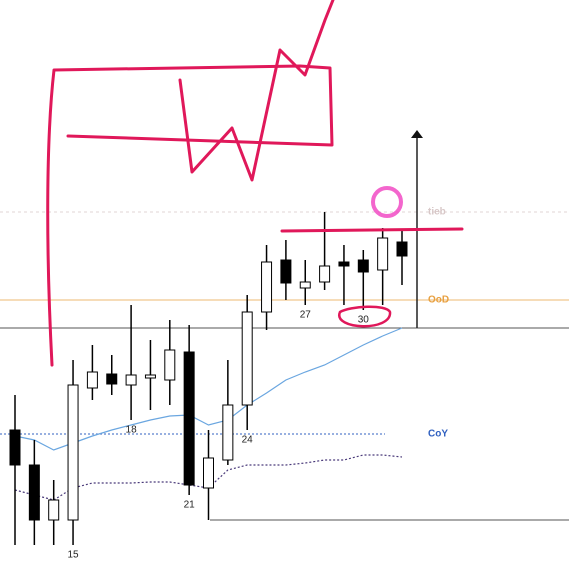 This screenshot has width=569, height=569. Describe the element at coordinates (364, 320) in the screenshot. I see `x-tick-label: 30` at that location.